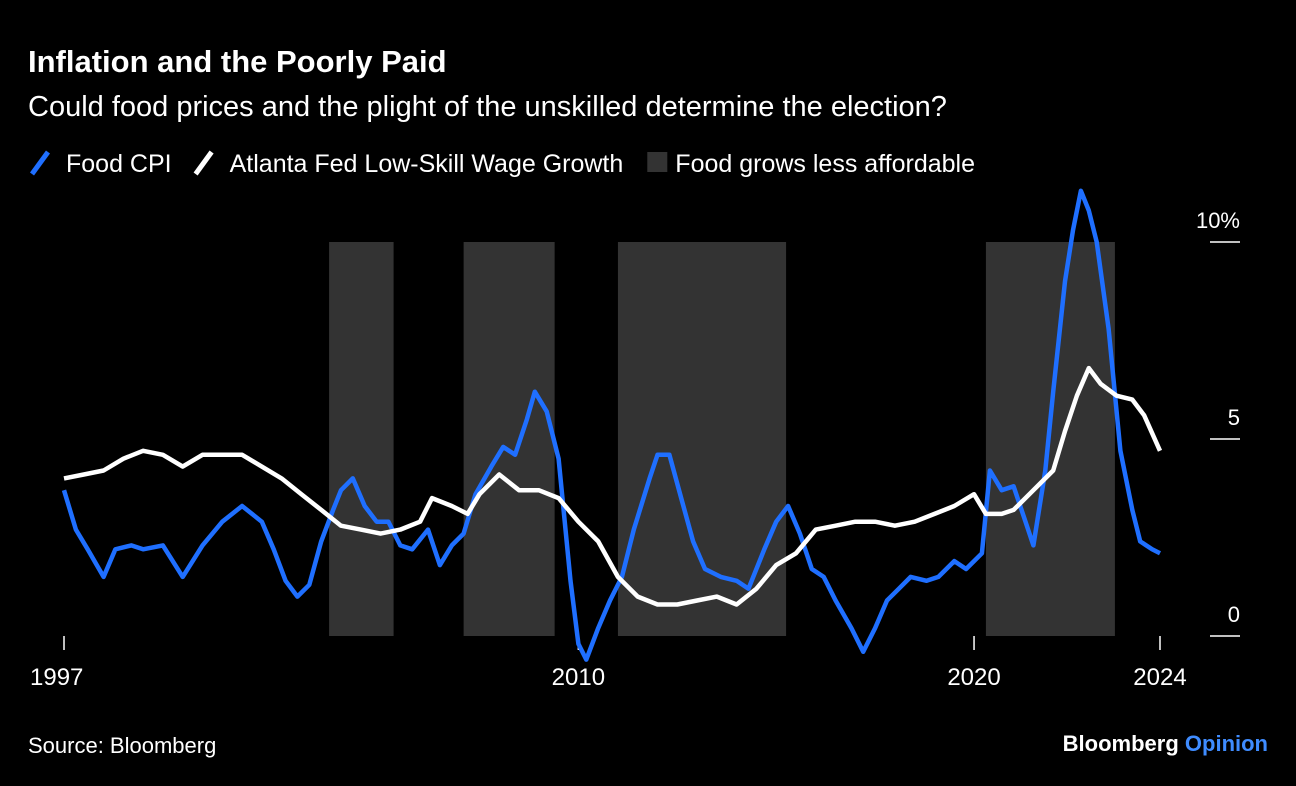 This screenshot has height=786, width=1296. I want to click on brand-section: Opinion, so click(1226, 743).